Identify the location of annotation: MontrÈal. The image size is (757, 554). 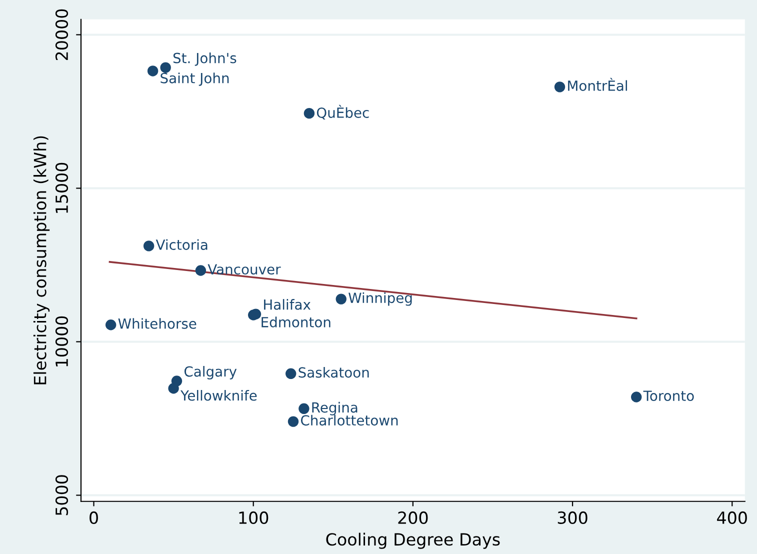
(597, 84).